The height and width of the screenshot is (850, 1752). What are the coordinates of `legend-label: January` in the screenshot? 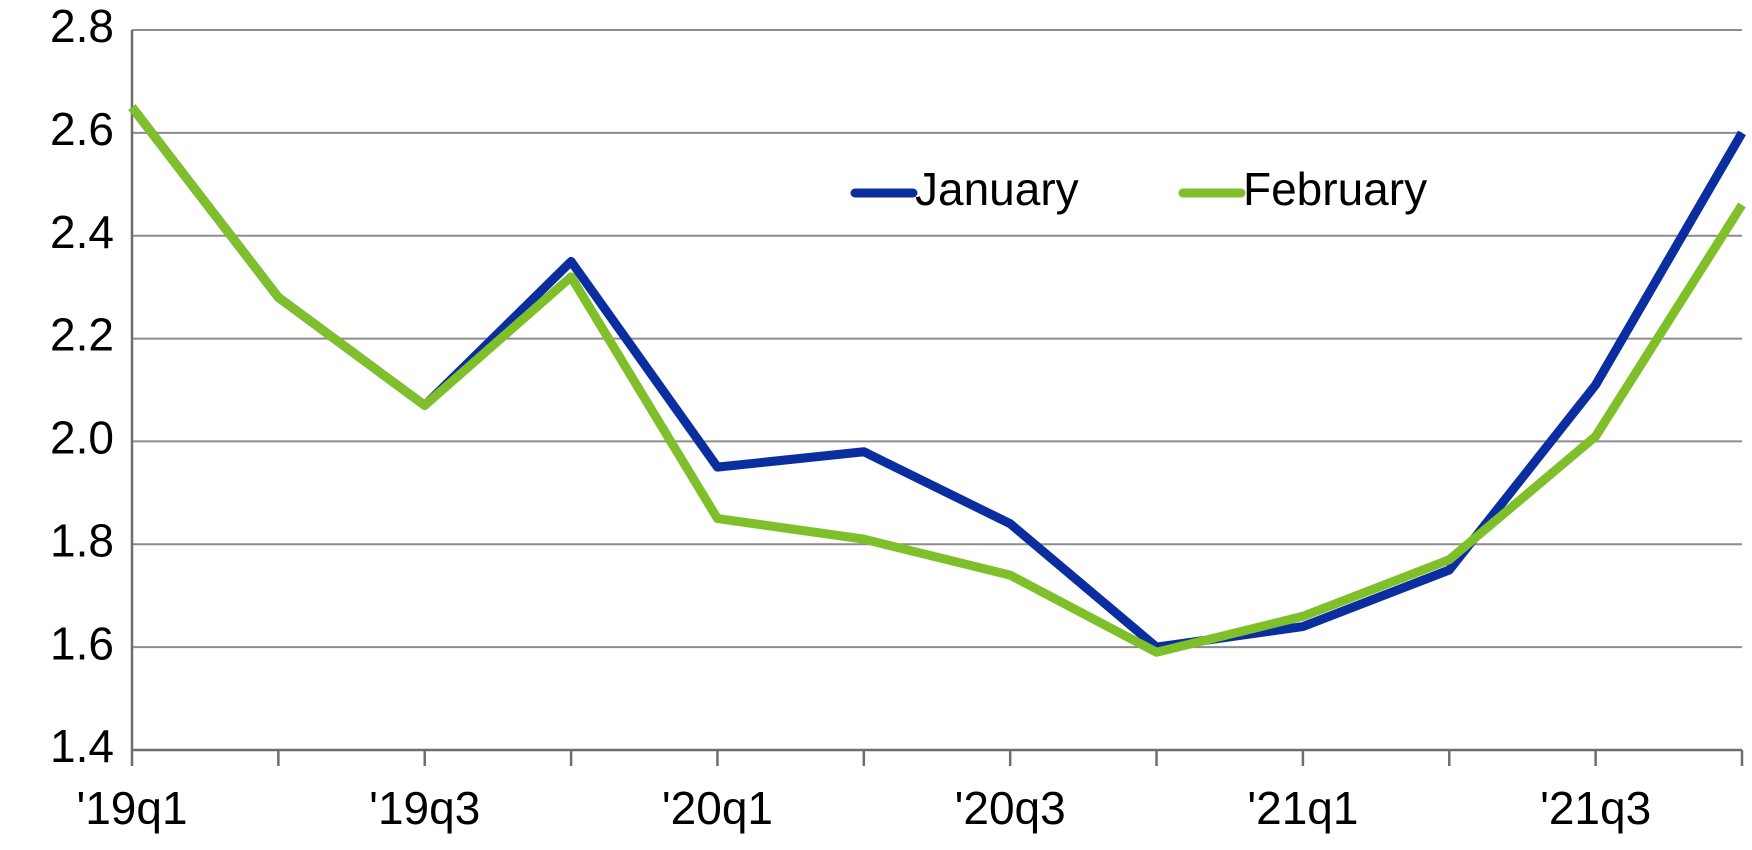 It's located at (997, 189).